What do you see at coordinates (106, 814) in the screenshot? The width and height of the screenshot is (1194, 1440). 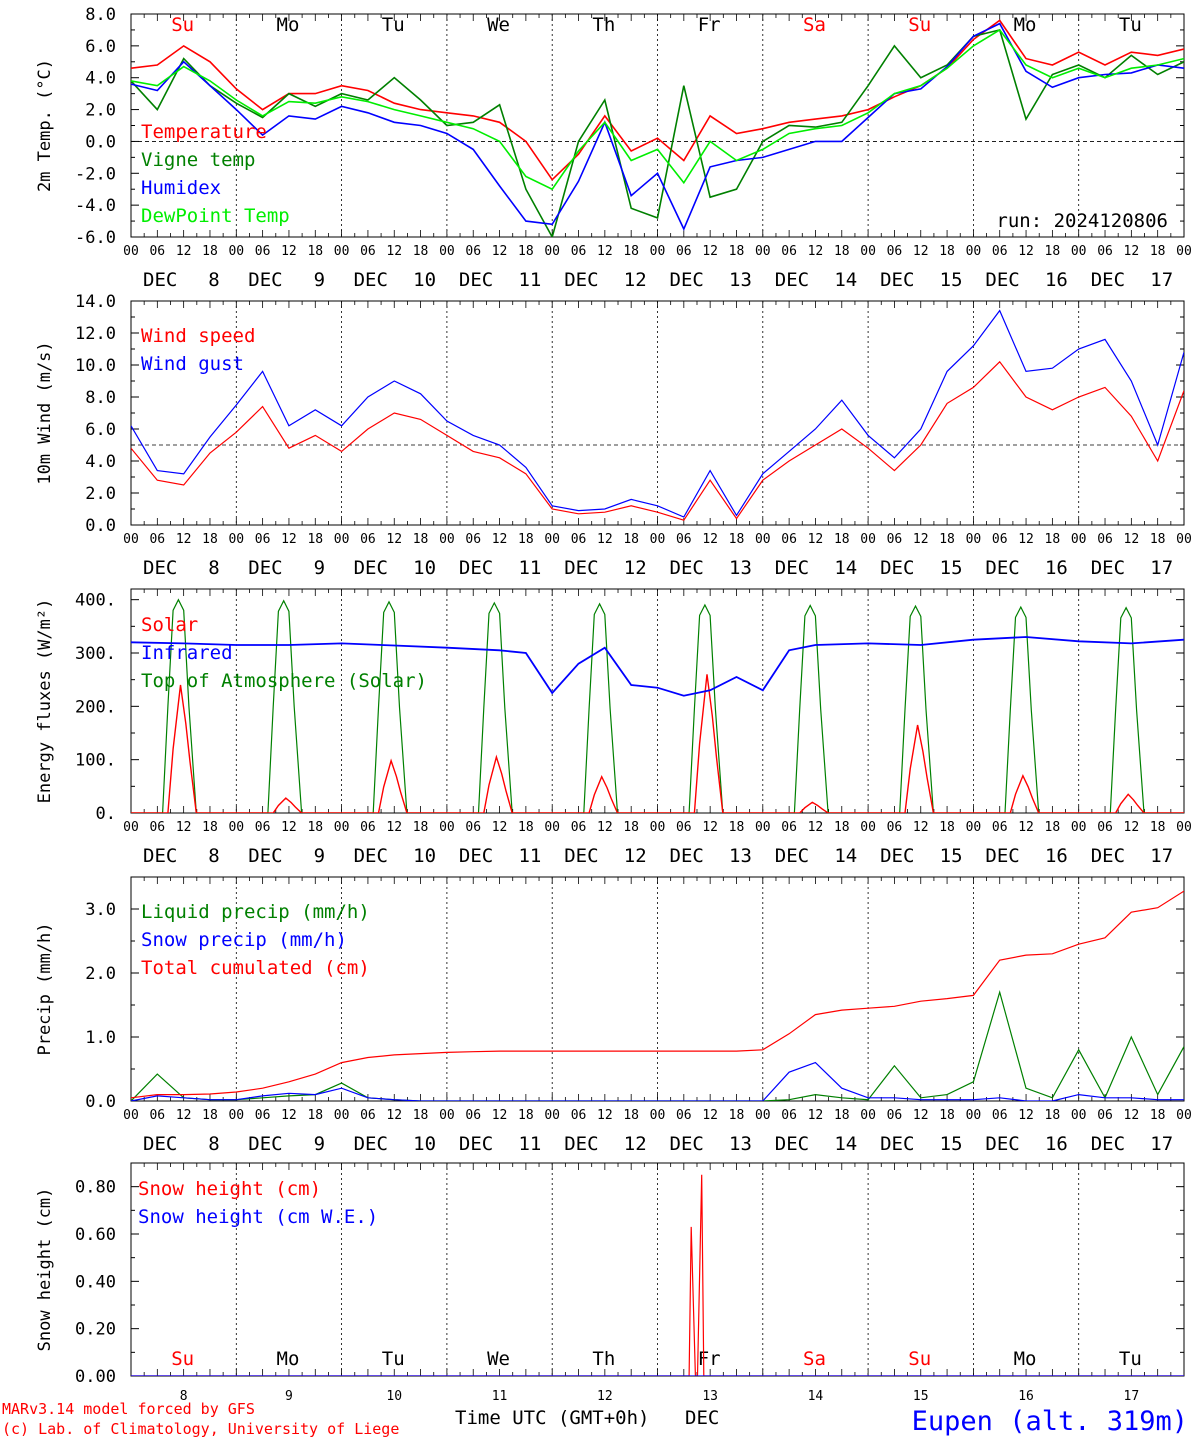 I see `y-tick-label: 0.` at bounding box center [106, 814].